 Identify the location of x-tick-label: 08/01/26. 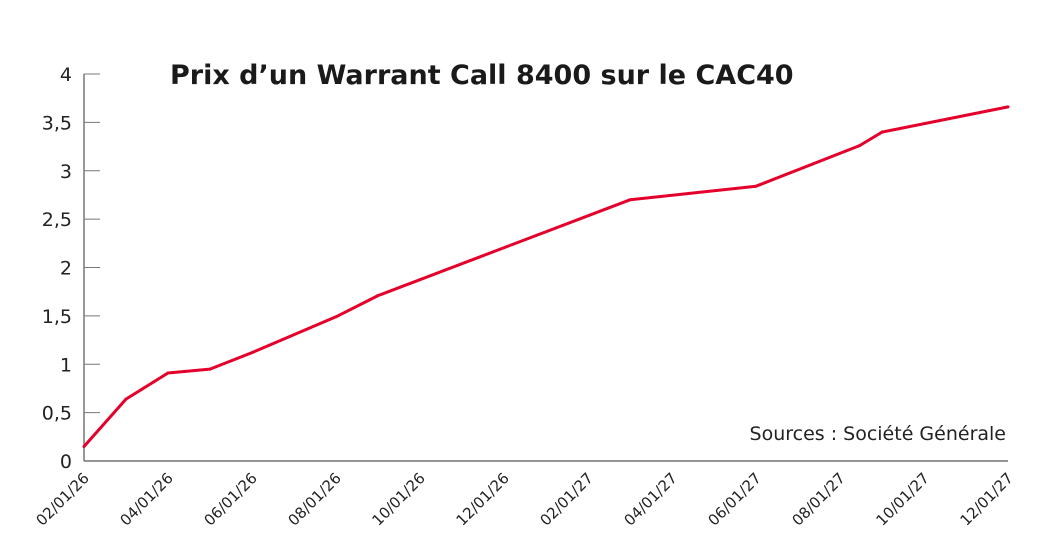
(314, 499).